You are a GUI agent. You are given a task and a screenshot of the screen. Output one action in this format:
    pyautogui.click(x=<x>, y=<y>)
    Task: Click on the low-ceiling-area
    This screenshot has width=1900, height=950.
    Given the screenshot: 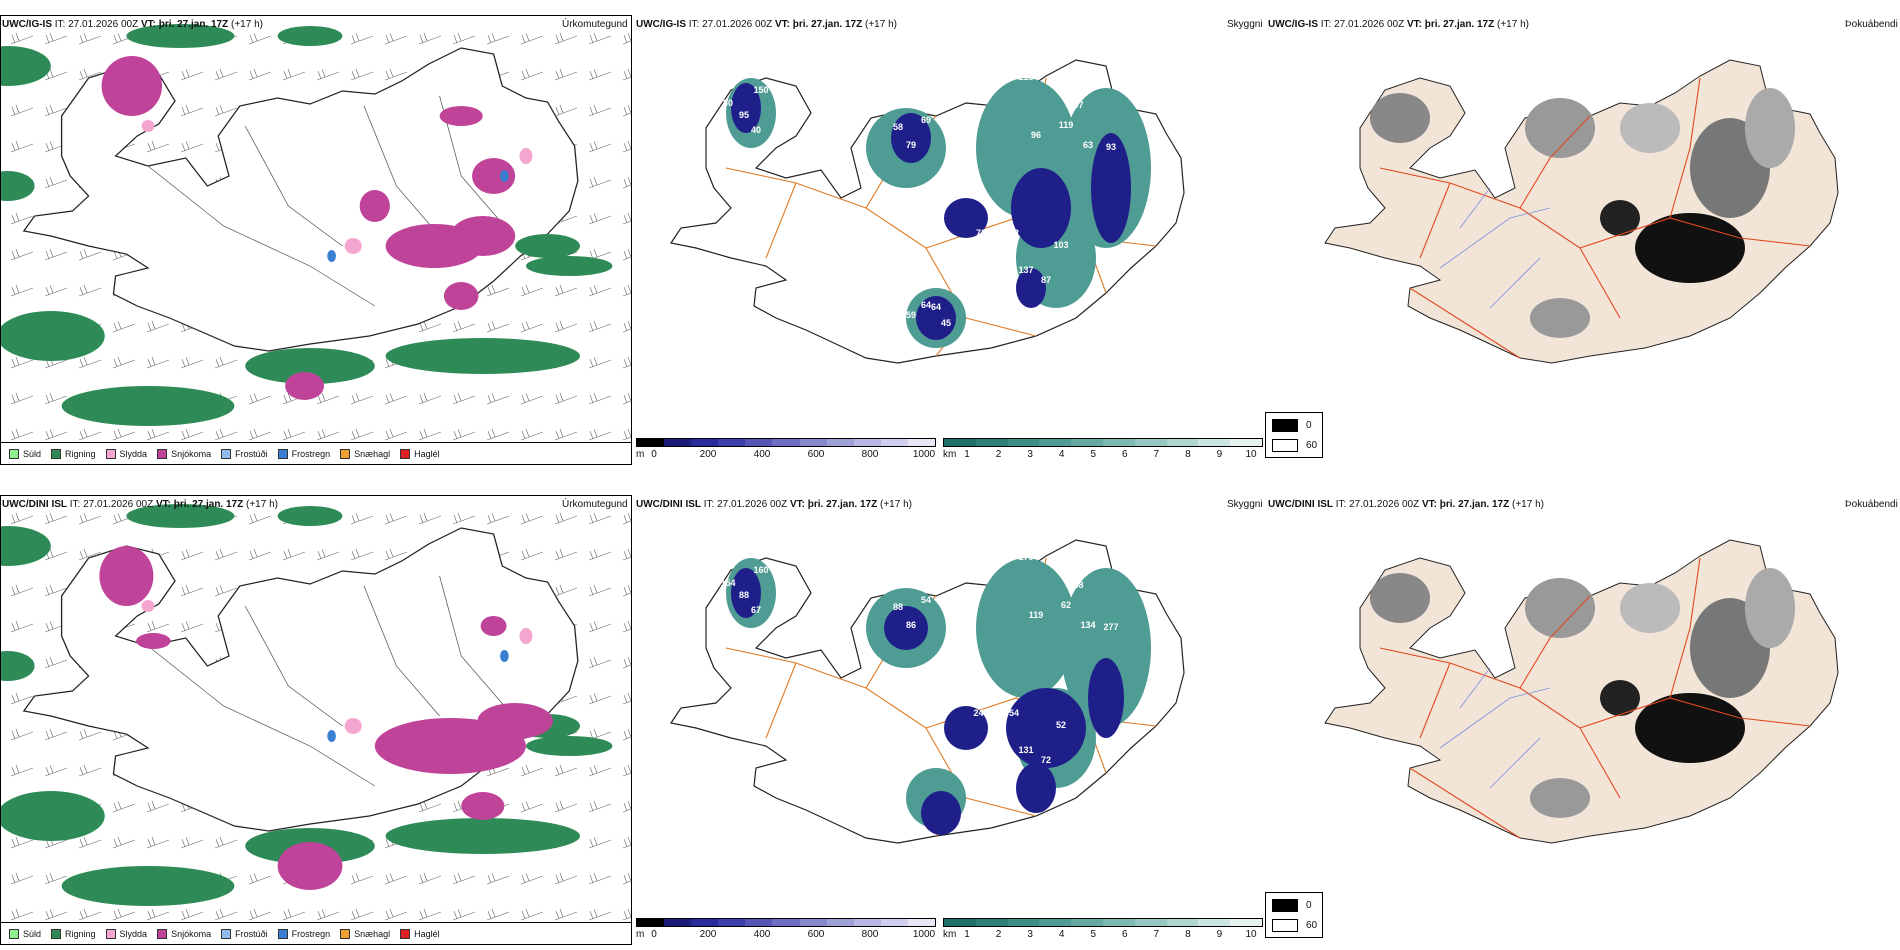 What is the action you would take?
    pyautogui.click(x=1041, y=208)
    